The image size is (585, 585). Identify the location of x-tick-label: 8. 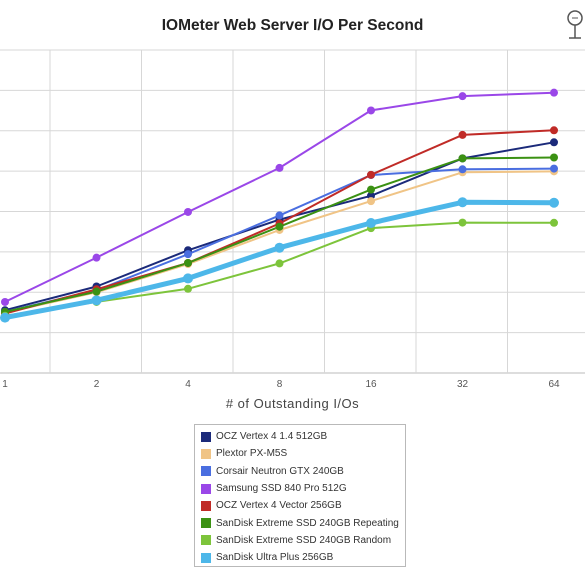
(280, 384).